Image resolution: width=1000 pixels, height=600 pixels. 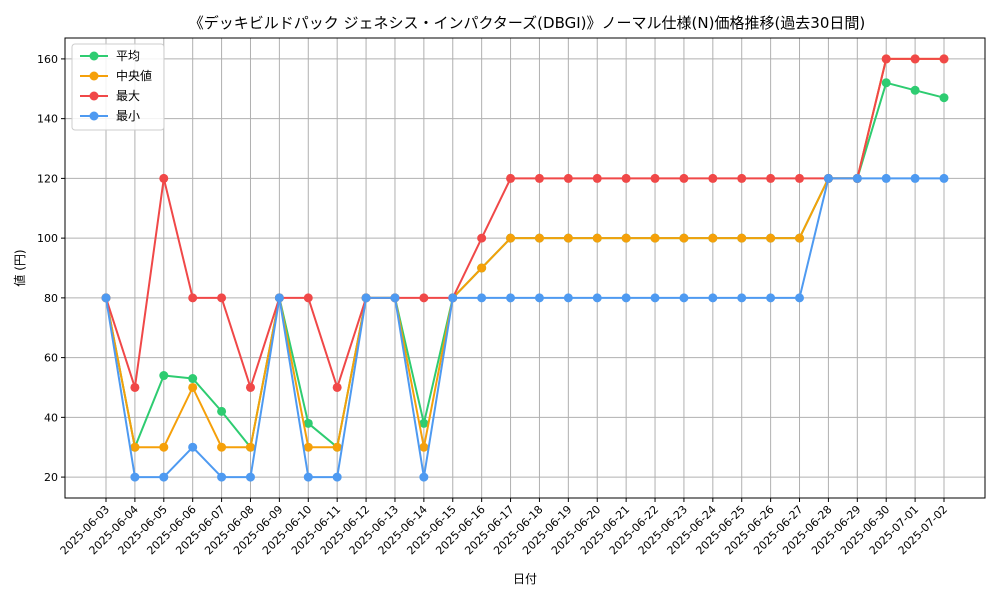 What do you see at coordinates (128, 56) in the screenshot?
I see `legend-label: 平均` at bounding box center [128, 56].